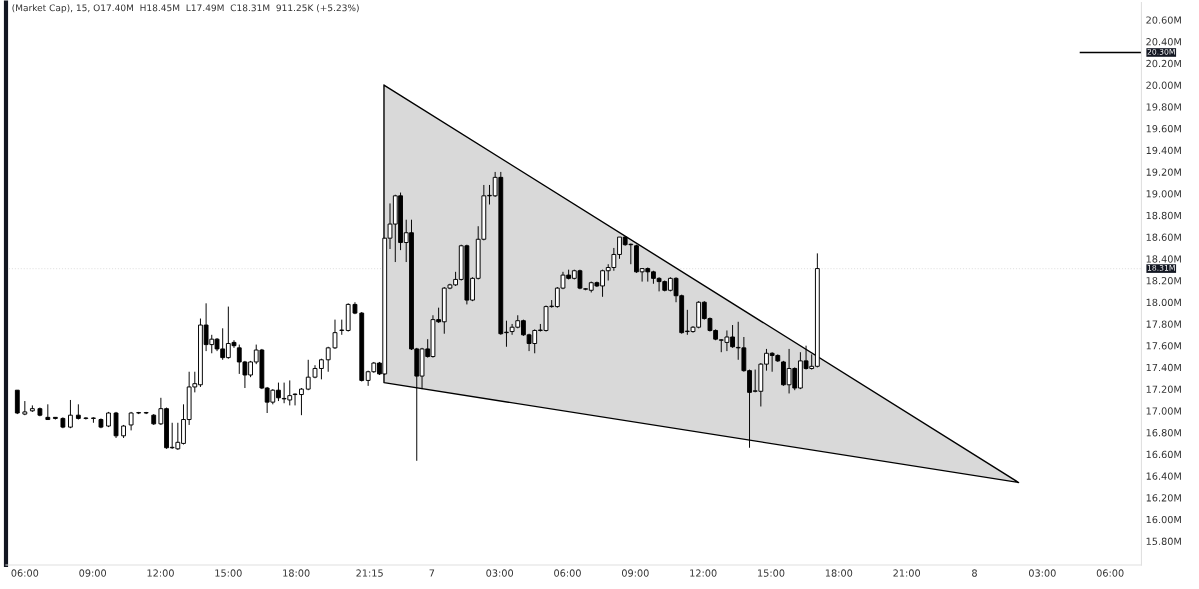 Image resolution: width=1199 pixels, height=589 pixels. What do you see at coordinates (1163, 150) in the screenshot?
I see `y-tick-label: 19.40M` at bounding box center [1163, 150].